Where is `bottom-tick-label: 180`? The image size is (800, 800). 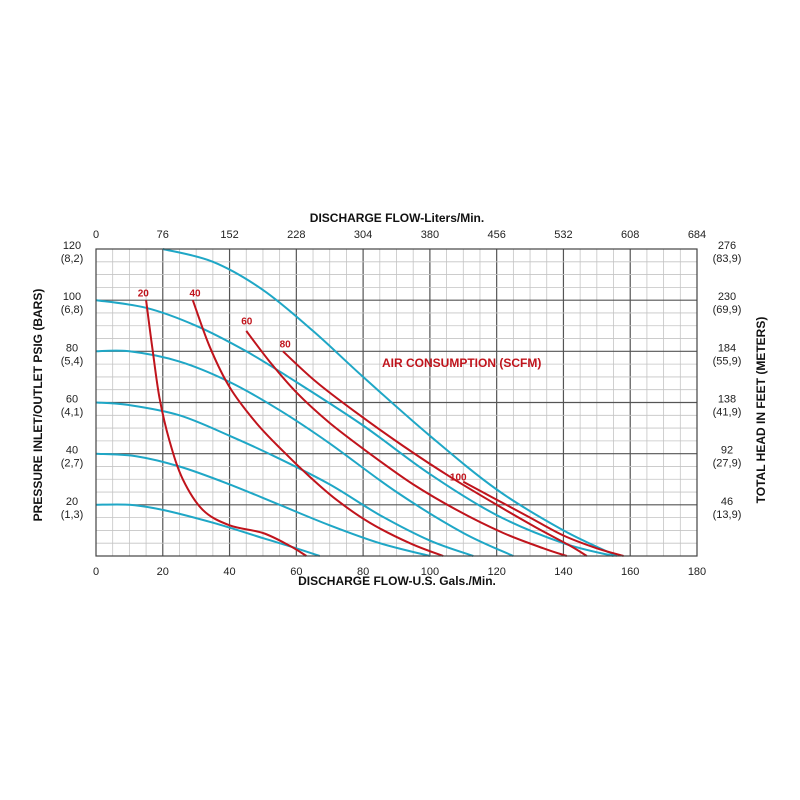 bottom-tick-label: 180 is located at coordinates (697, 572).